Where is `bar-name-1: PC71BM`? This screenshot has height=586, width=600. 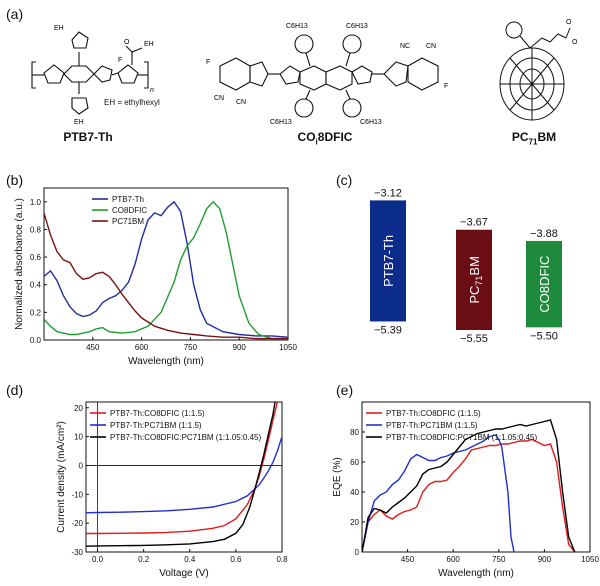 bar-name-1: PC71BM is located at coordinates (475, 280).